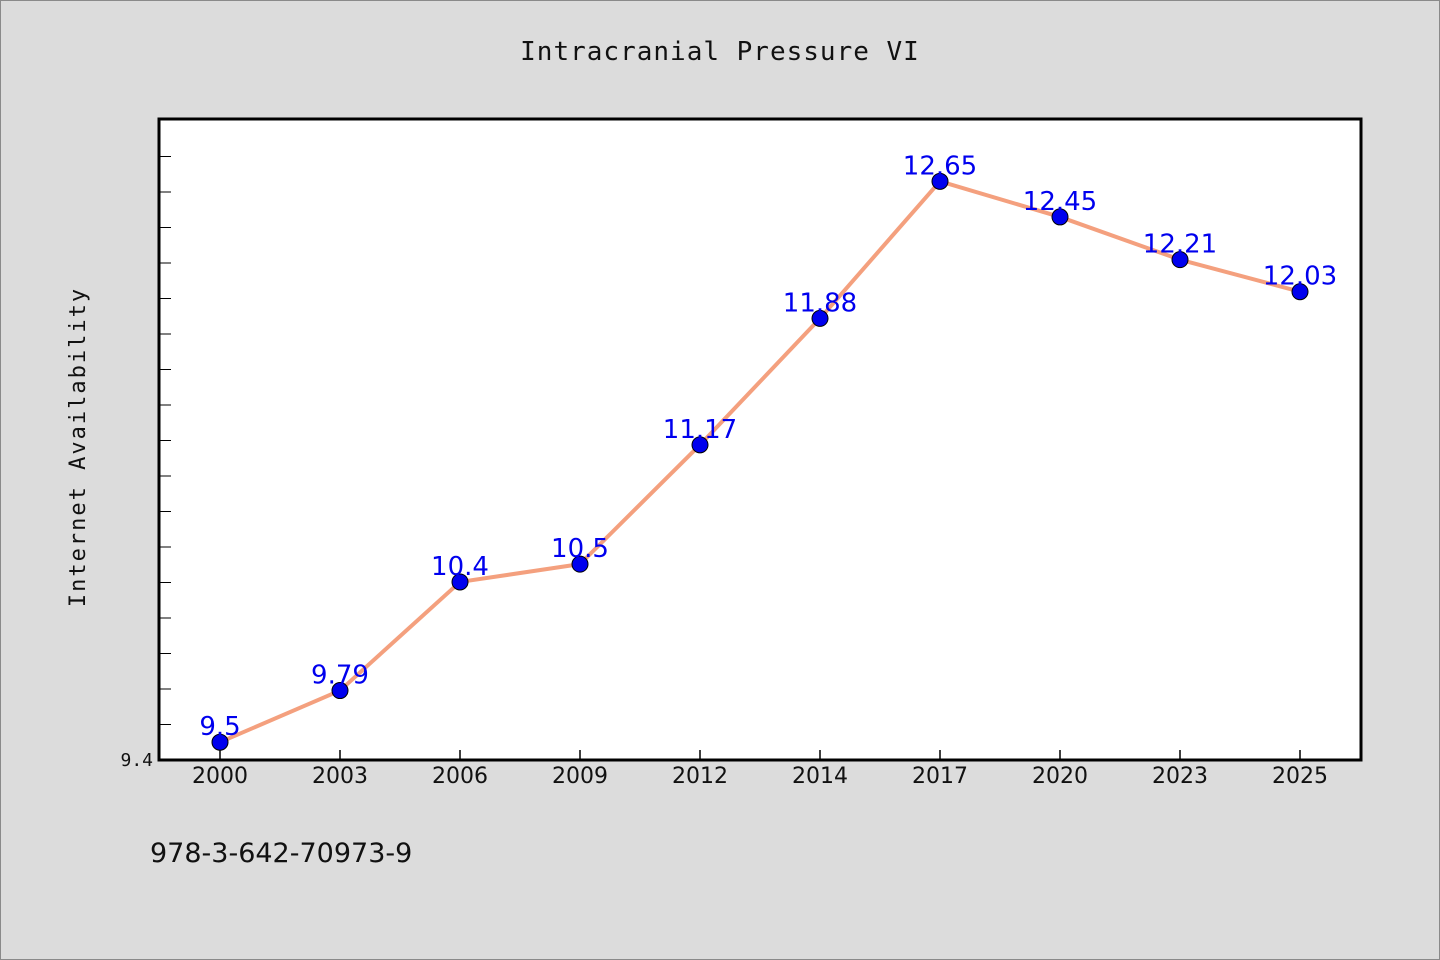 The image size is (1440, 960). What do you see at coordinates (700, 776) in the screenshot?
I see `x-tick-label: 2012` at bounding box center [700, 776].